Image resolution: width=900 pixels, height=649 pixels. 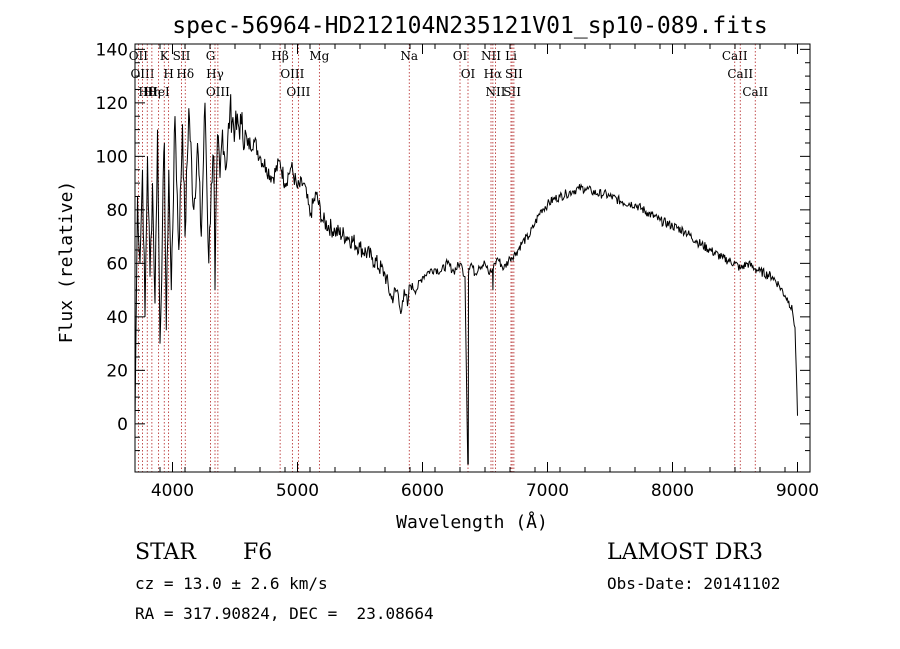 What do you see at coordinates (112, 104) in the screenshot?
I see `y-tick-label: 120` at bounding box center [112, 104].